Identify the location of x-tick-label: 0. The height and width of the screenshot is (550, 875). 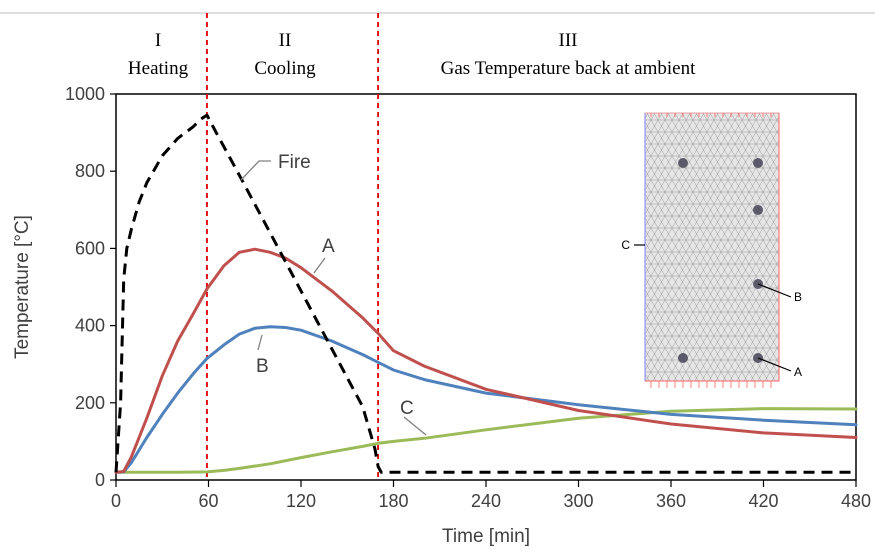
(116, 501).